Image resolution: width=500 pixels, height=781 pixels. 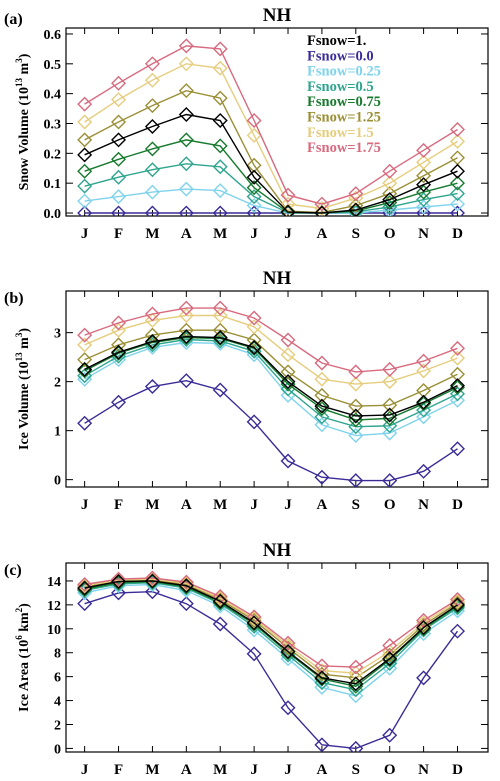 What do you see at coordinates (423, 770) in the screenshot?
I see `x-tick-label: N` at bounding box center [423, 770].